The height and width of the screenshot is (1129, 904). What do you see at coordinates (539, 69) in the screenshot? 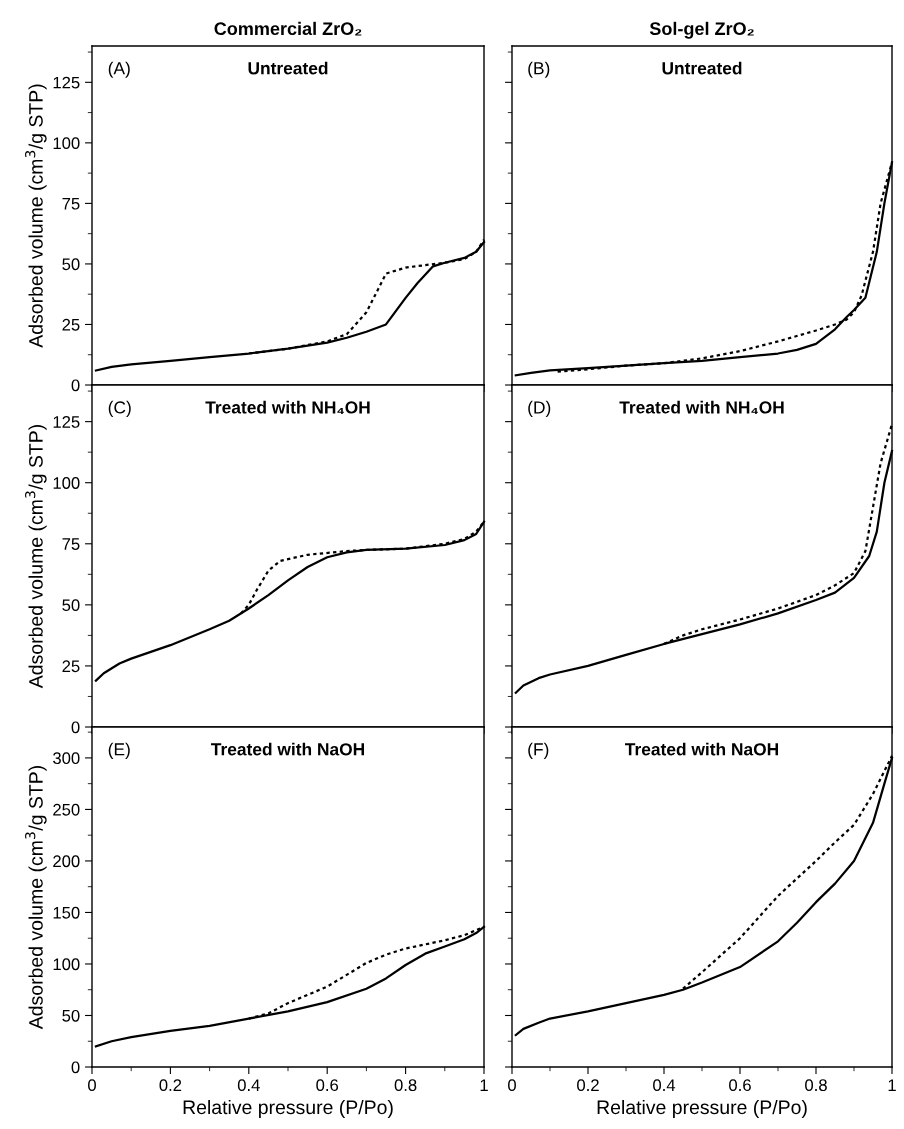
I see `annotation: (B)` at bounding box center [539, 69].